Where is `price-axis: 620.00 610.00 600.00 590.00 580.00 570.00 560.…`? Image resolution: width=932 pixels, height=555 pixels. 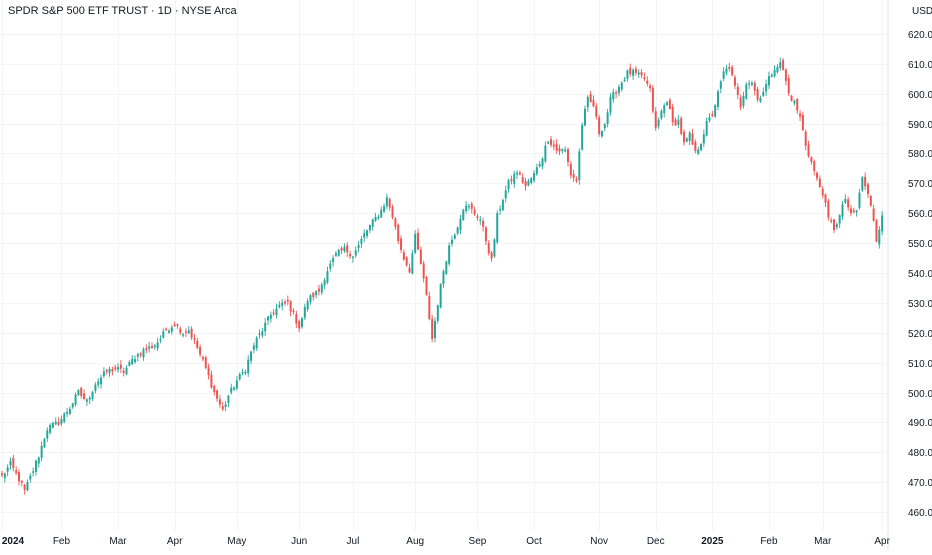 price-axis: 620.00 610.00 600.00 590.00 580.00 570.00 560.… is located at coordinates (920, 274).